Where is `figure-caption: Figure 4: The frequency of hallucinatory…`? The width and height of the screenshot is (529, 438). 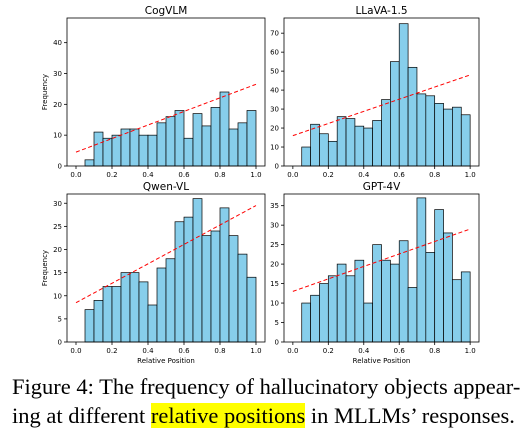 figure-caption: Figure 4: The frequency of hallucinatory… is located at coordinates (267, 401).